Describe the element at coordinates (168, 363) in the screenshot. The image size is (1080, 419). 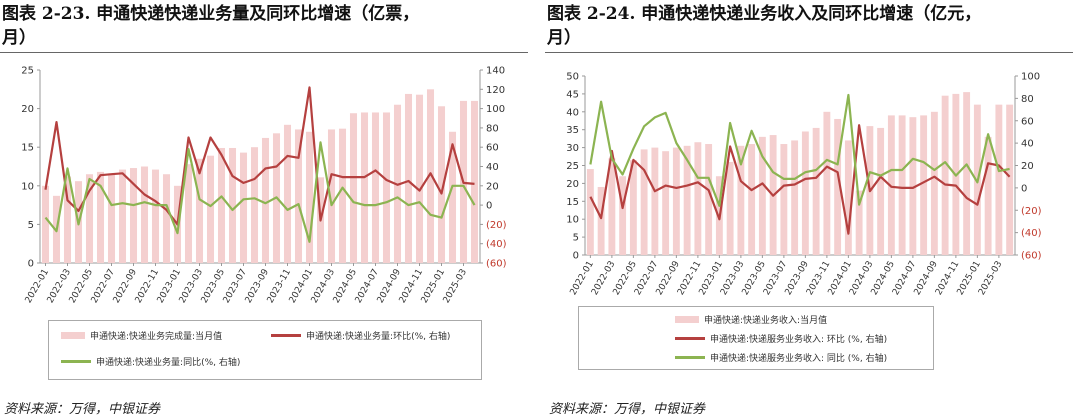
I see `left-legend-green-label: 申通快递:快递业务量:同比(%, 右轴)` at that location.